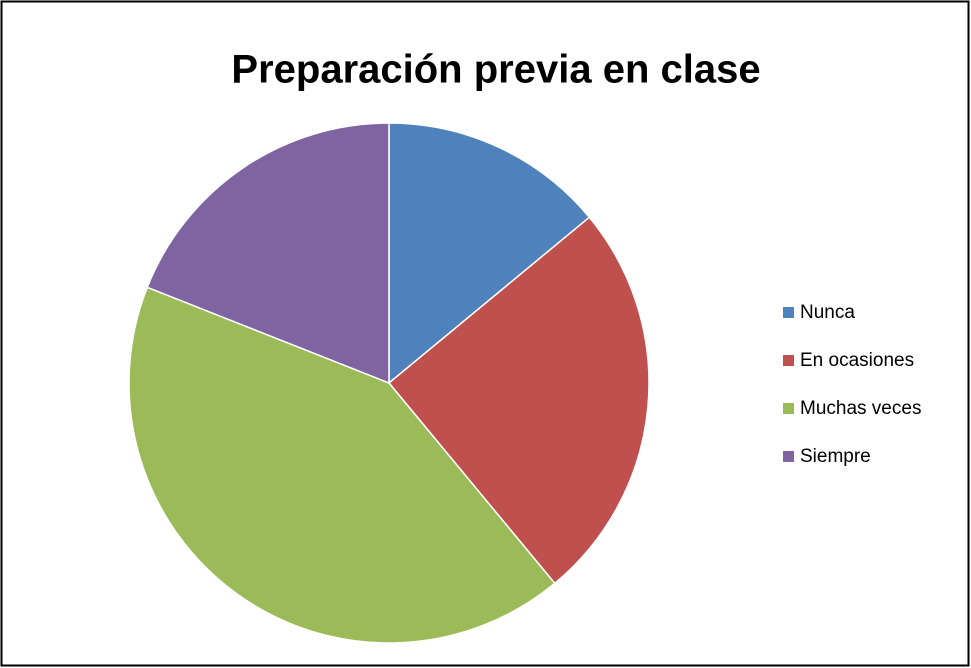 The image size is (971, 668). I want to click on legend-label: Siempre, so click(835, 456).